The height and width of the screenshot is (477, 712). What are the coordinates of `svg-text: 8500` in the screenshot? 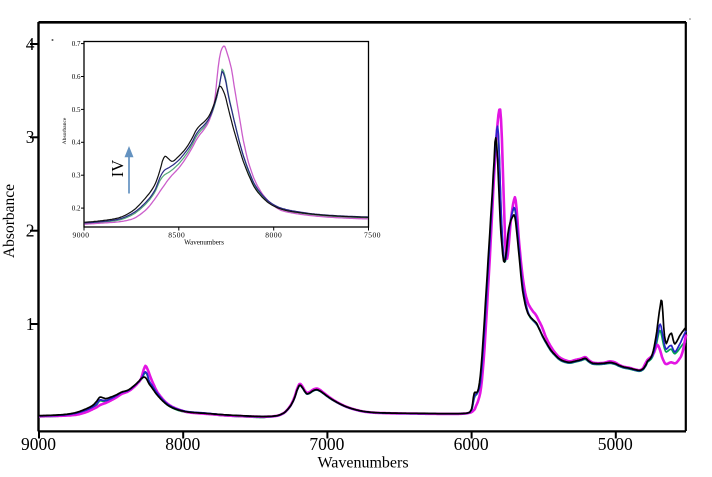 It's located at (176, 235).